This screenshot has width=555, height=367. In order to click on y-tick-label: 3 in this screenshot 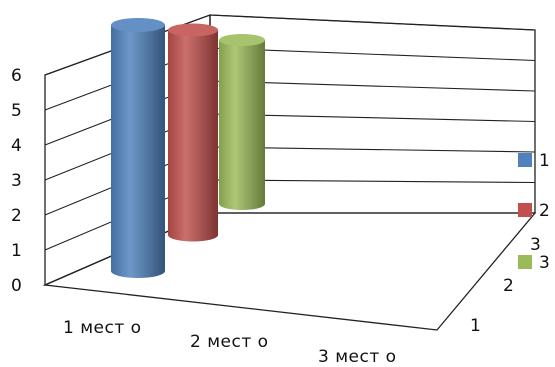, I will do `click(16, 181)`.